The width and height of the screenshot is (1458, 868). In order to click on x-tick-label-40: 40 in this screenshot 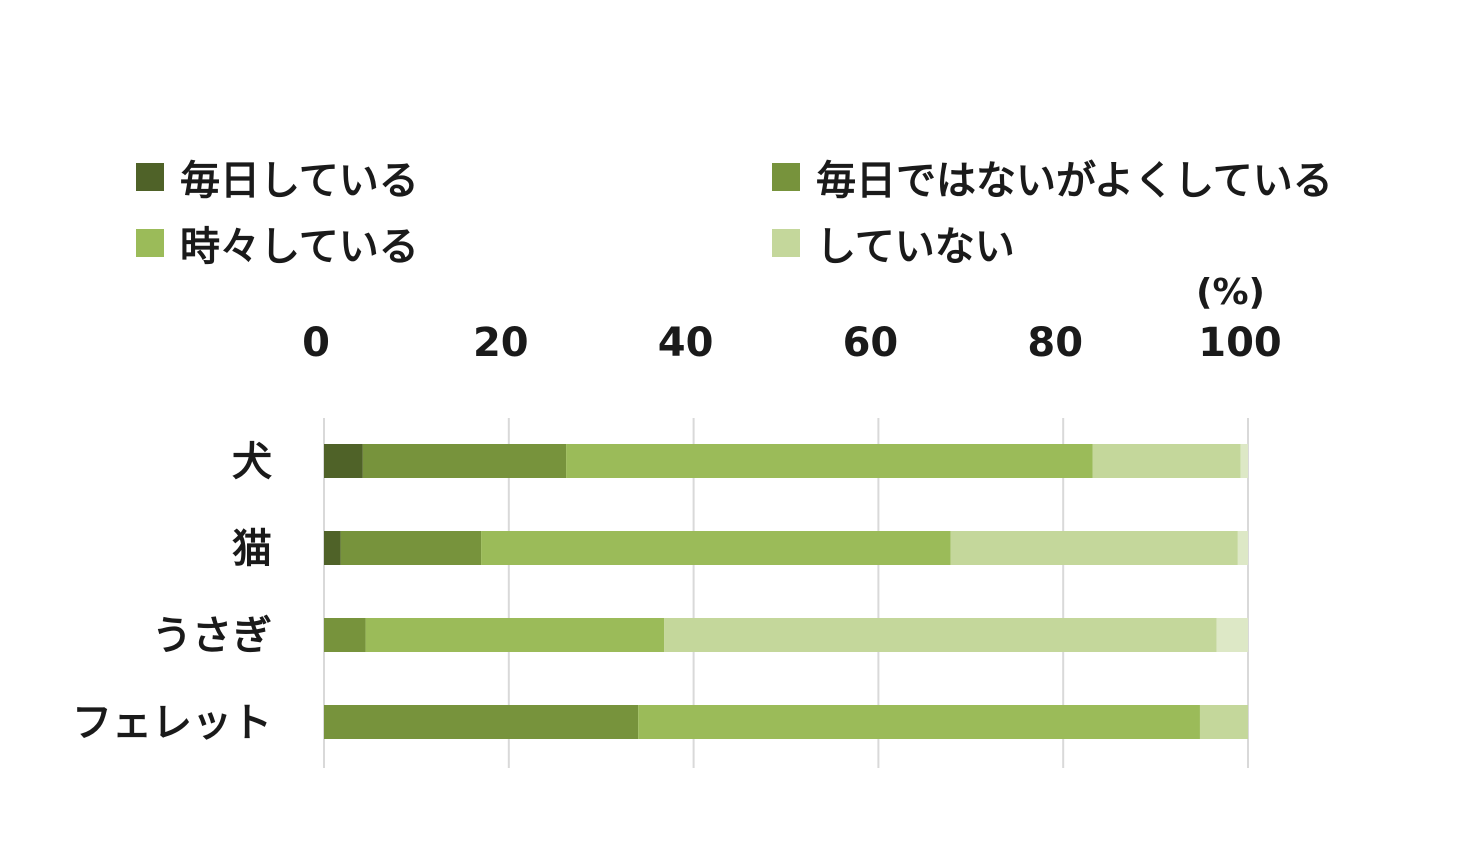, I will do `click(686, 343)`.